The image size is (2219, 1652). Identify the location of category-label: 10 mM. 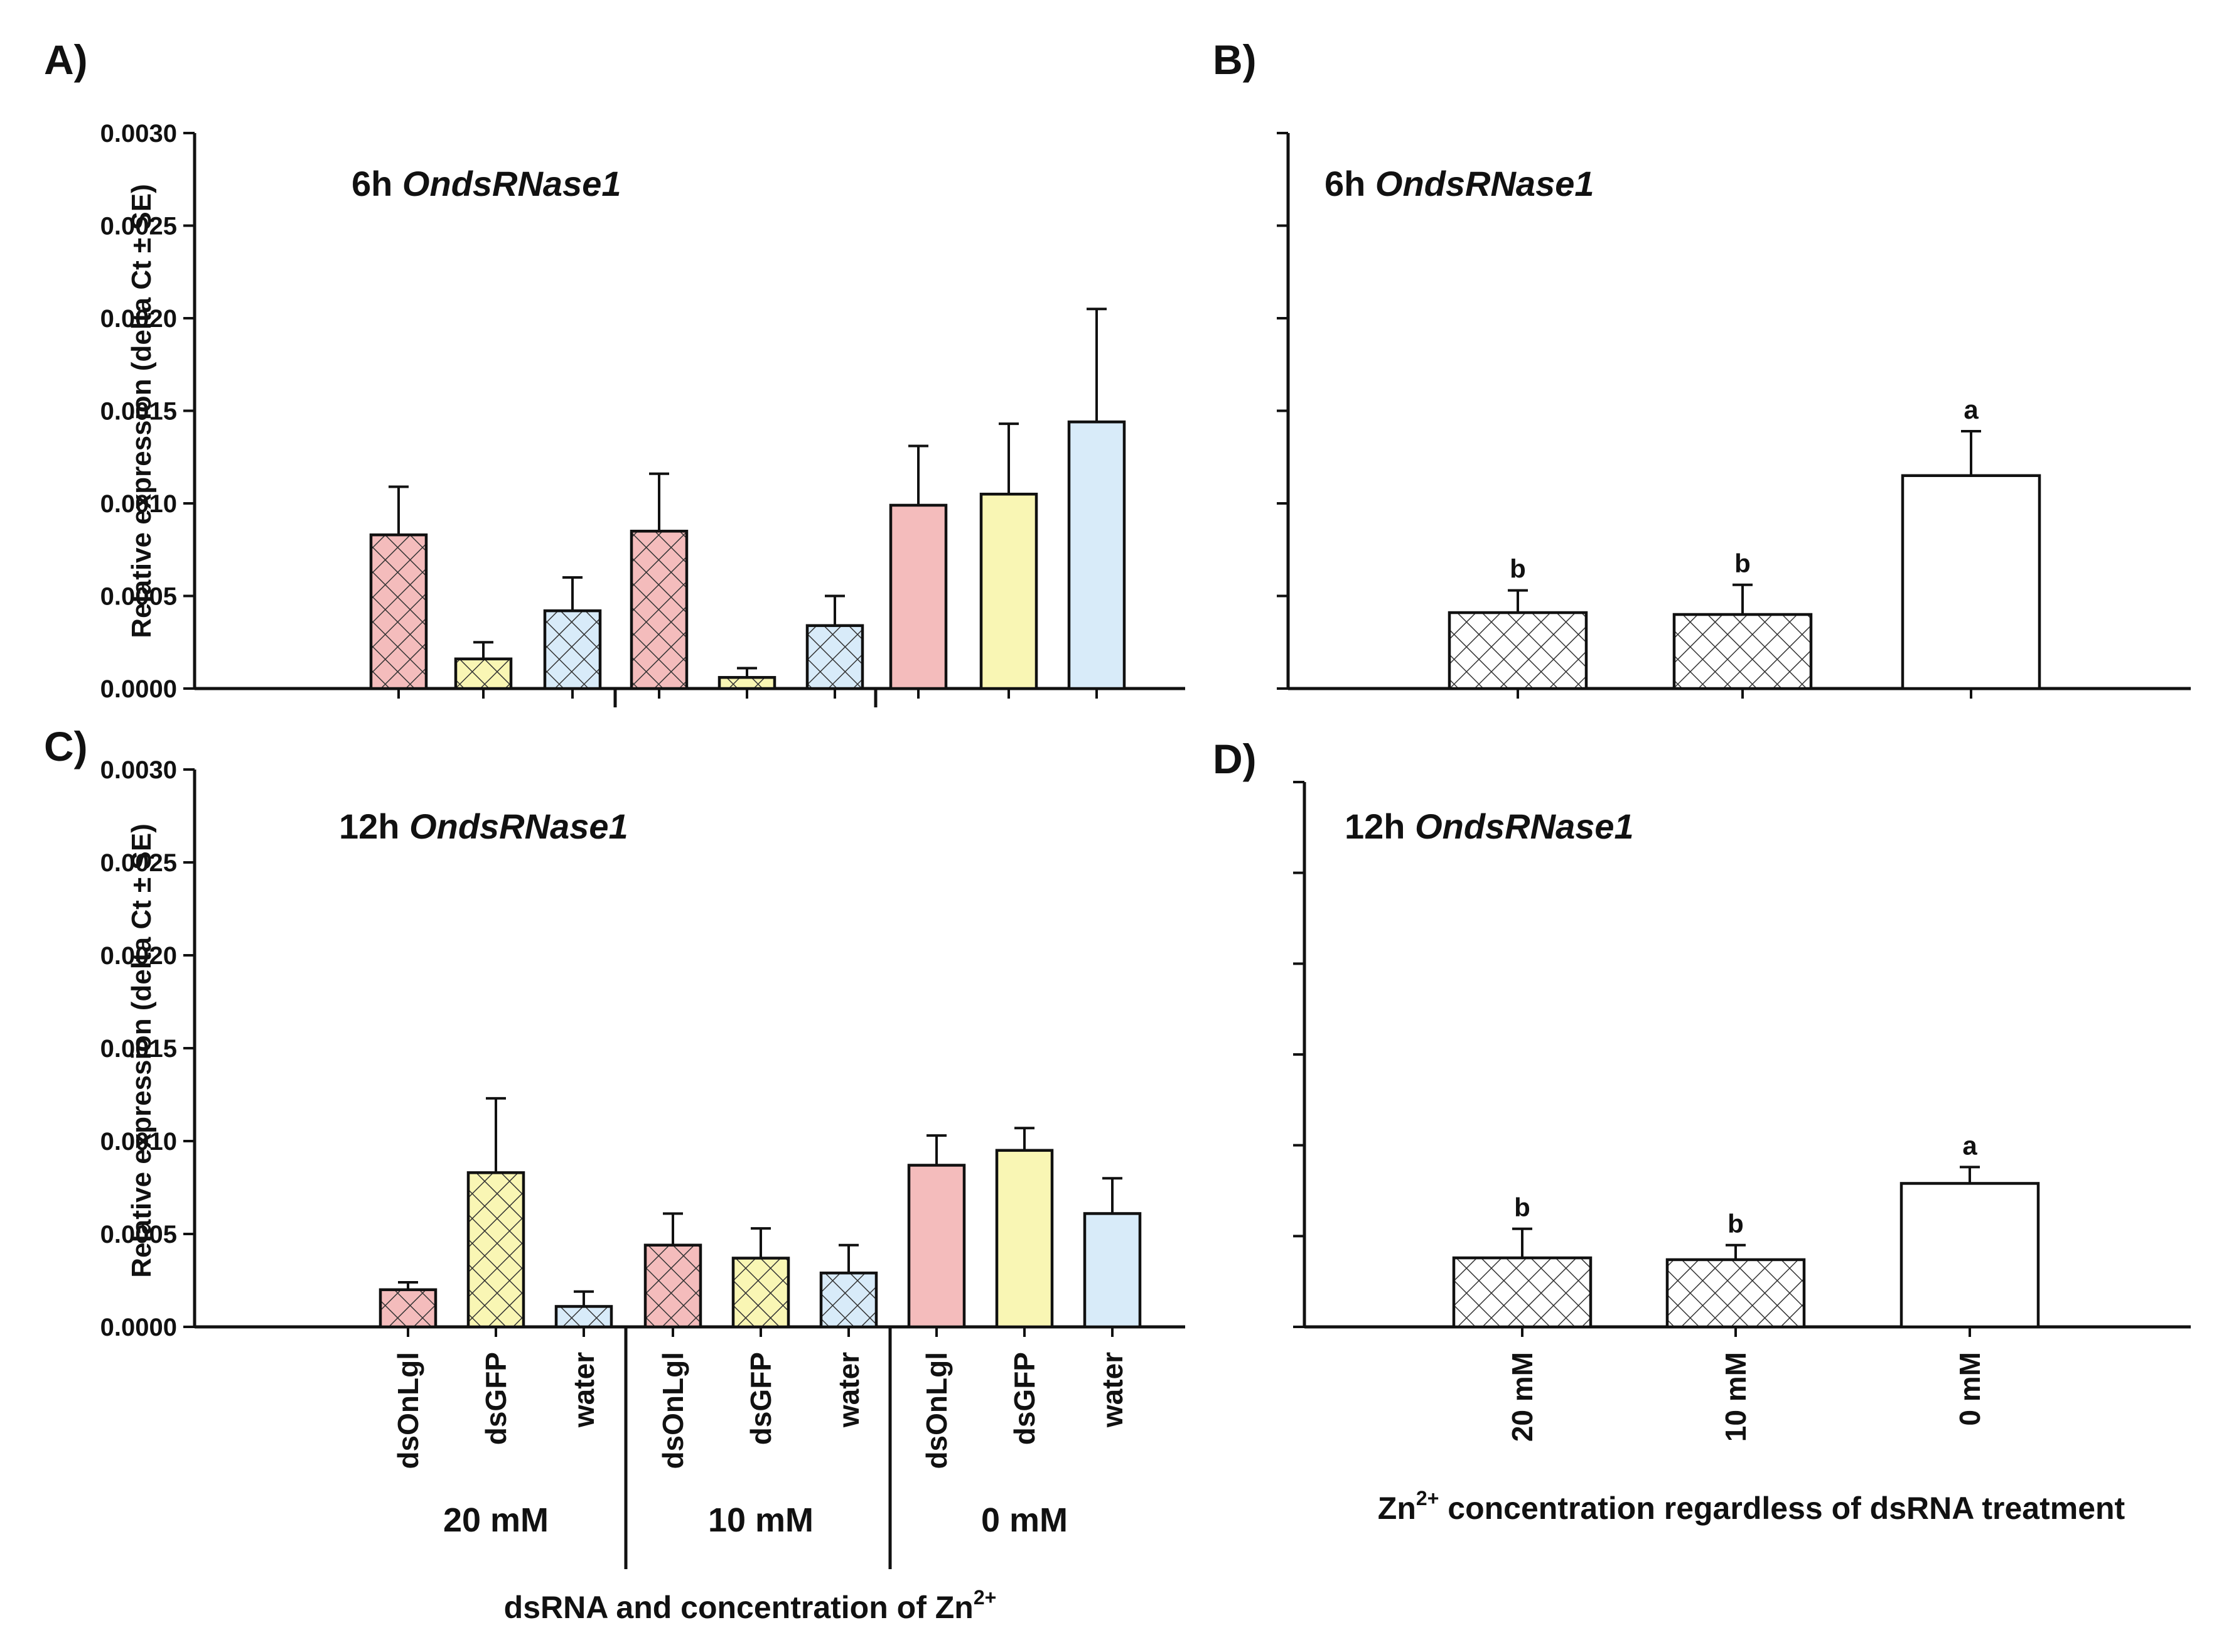
(1735, 1397).